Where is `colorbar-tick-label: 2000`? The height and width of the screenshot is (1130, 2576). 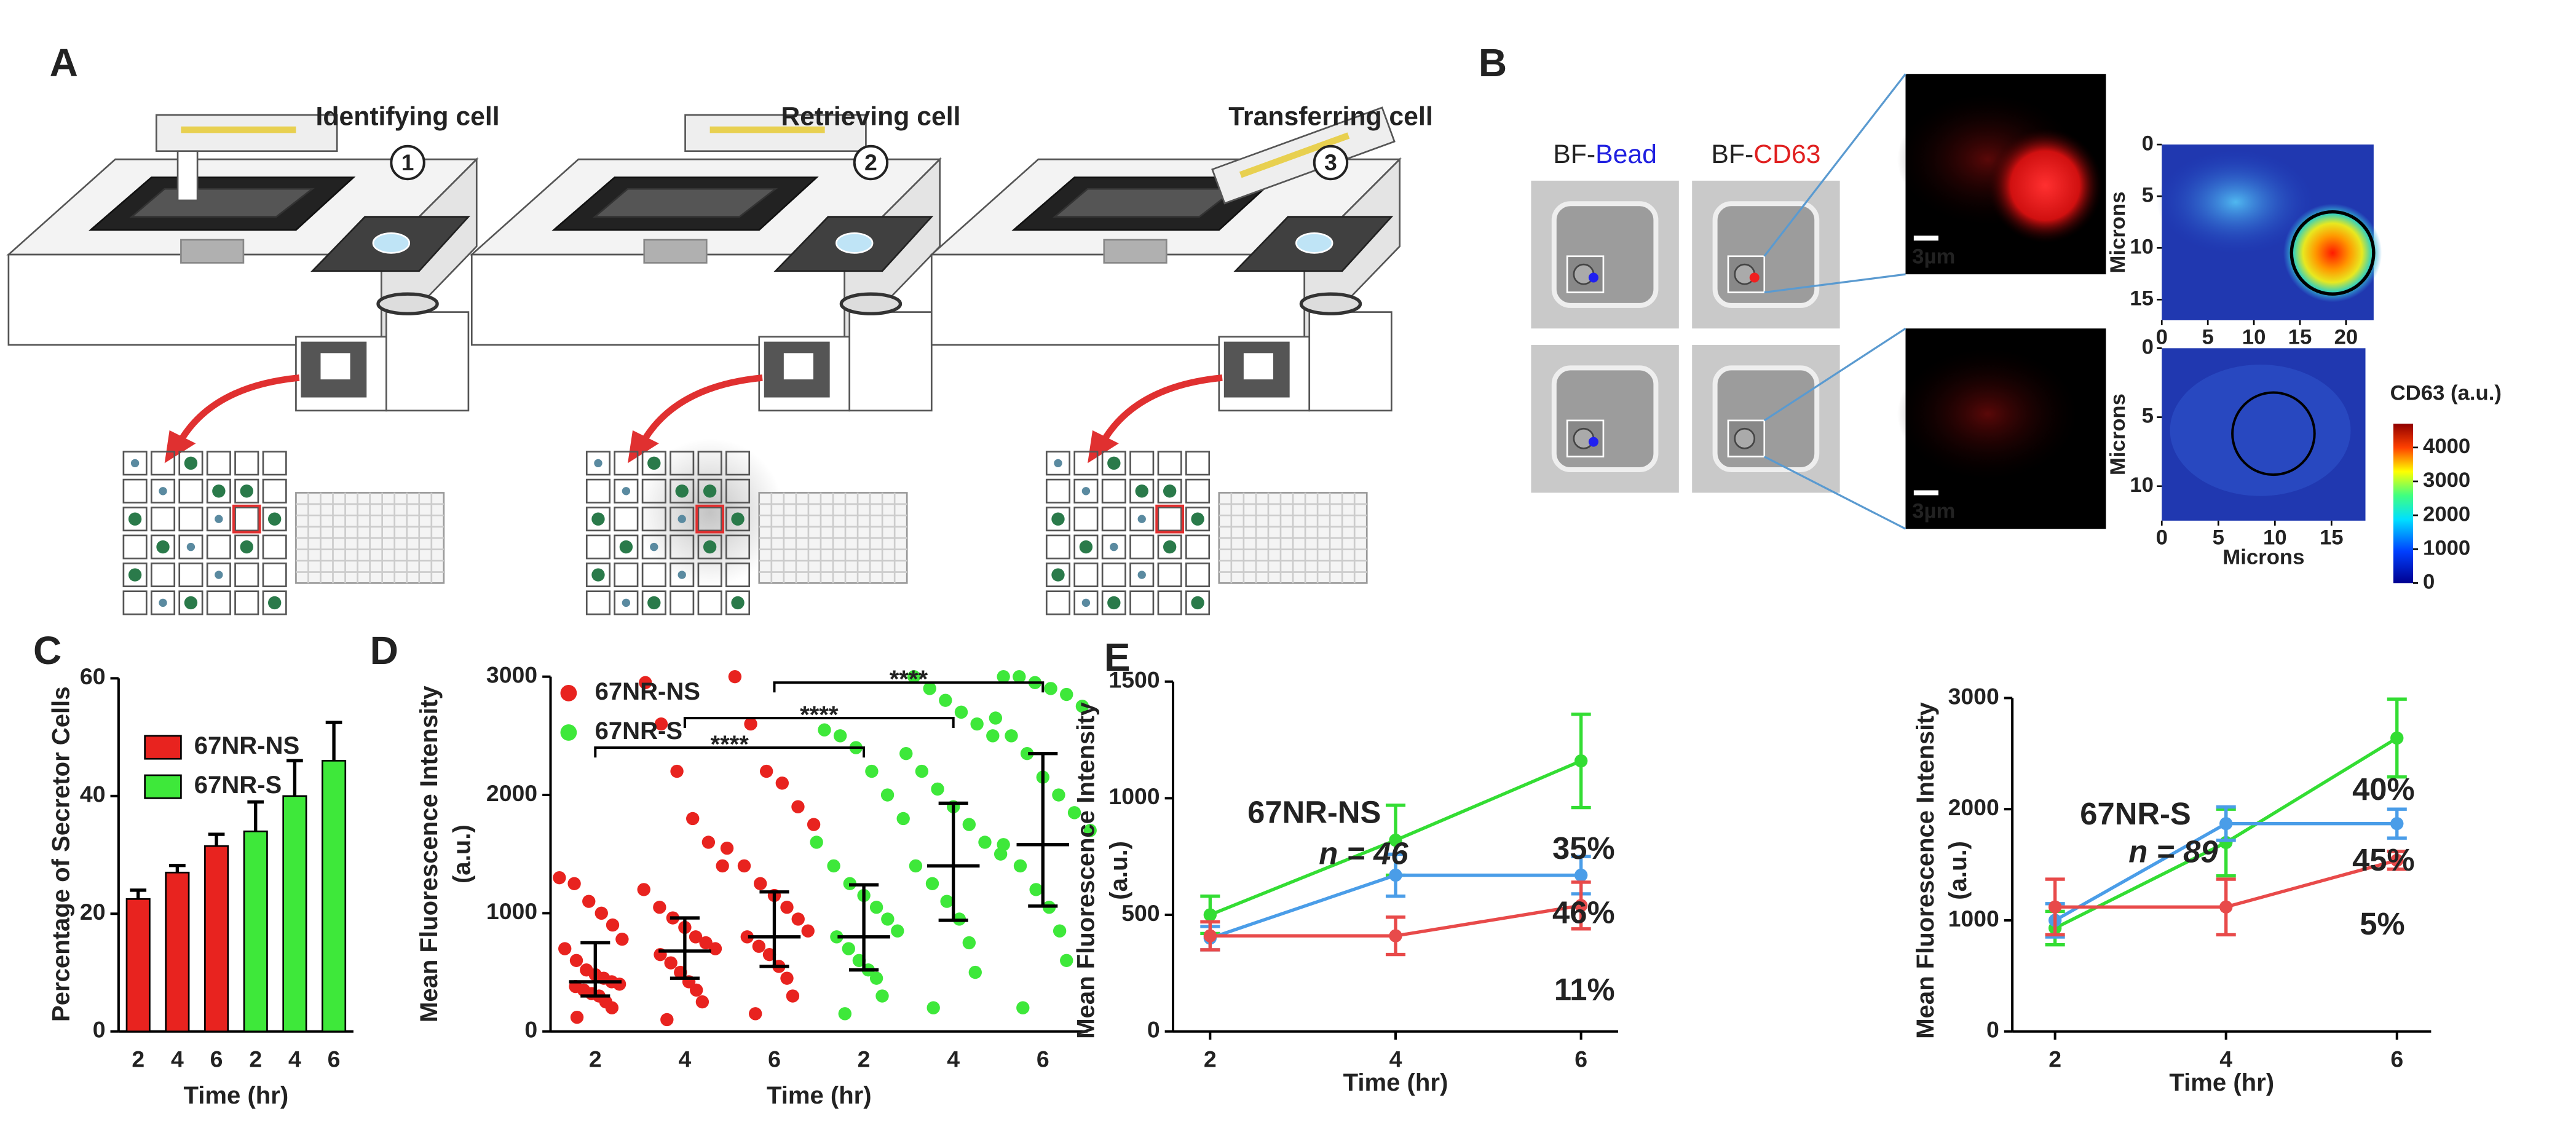
colorbar-tick-label: 2000 is located at coordinates (2446, 514).